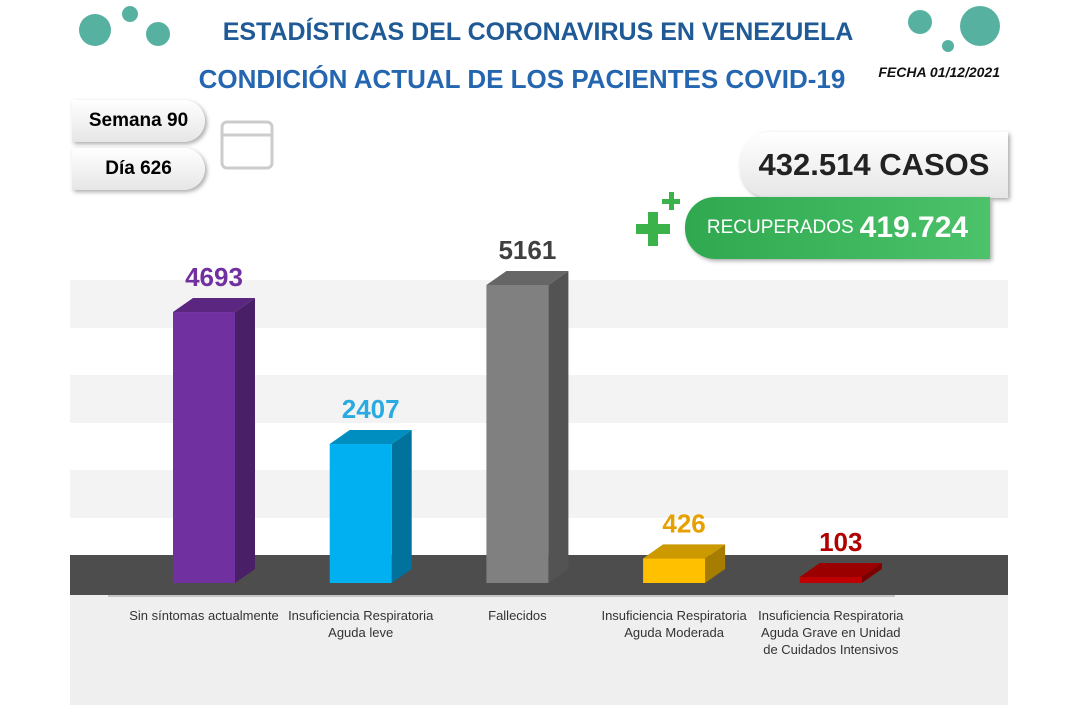  I want to click on date: FECHA 01/12/2021, so click(939, 72).